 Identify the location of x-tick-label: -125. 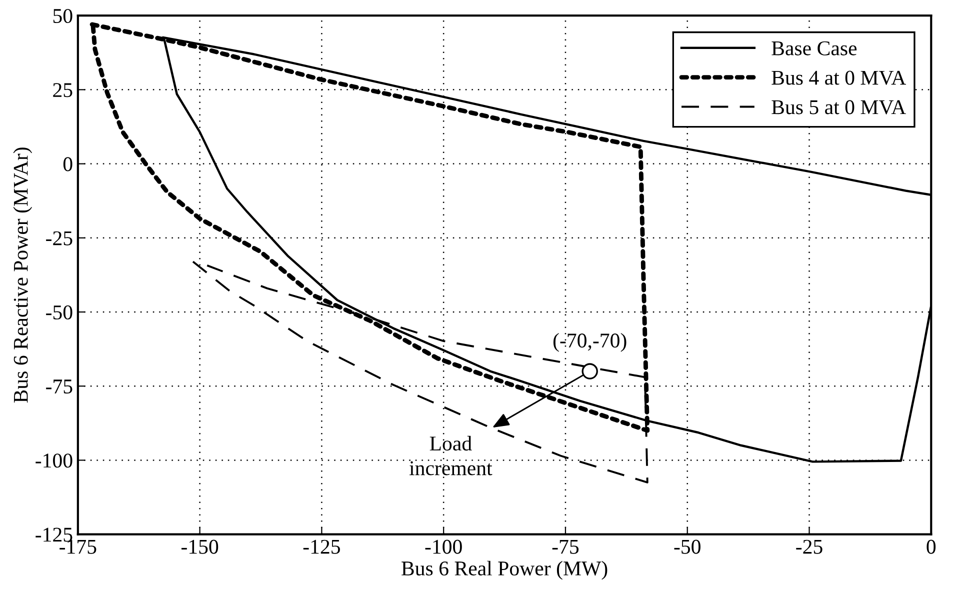
(321, 547).